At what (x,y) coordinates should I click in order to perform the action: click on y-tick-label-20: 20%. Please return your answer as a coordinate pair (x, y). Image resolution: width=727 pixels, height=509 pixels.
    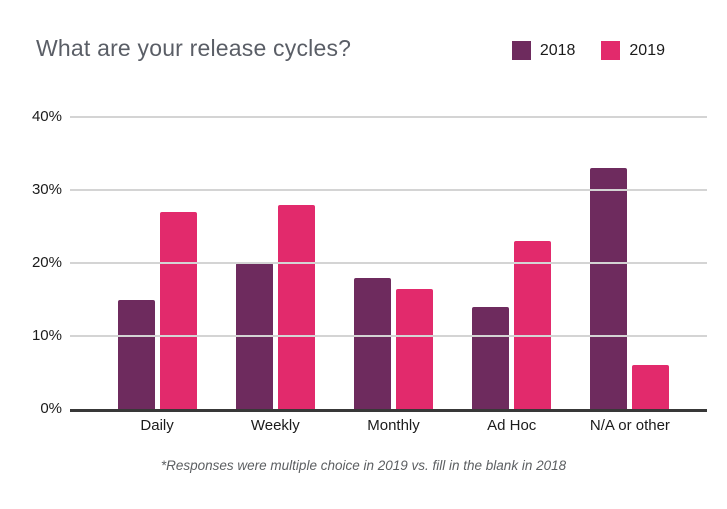
    Looking at the image, I should click on (46, 262).